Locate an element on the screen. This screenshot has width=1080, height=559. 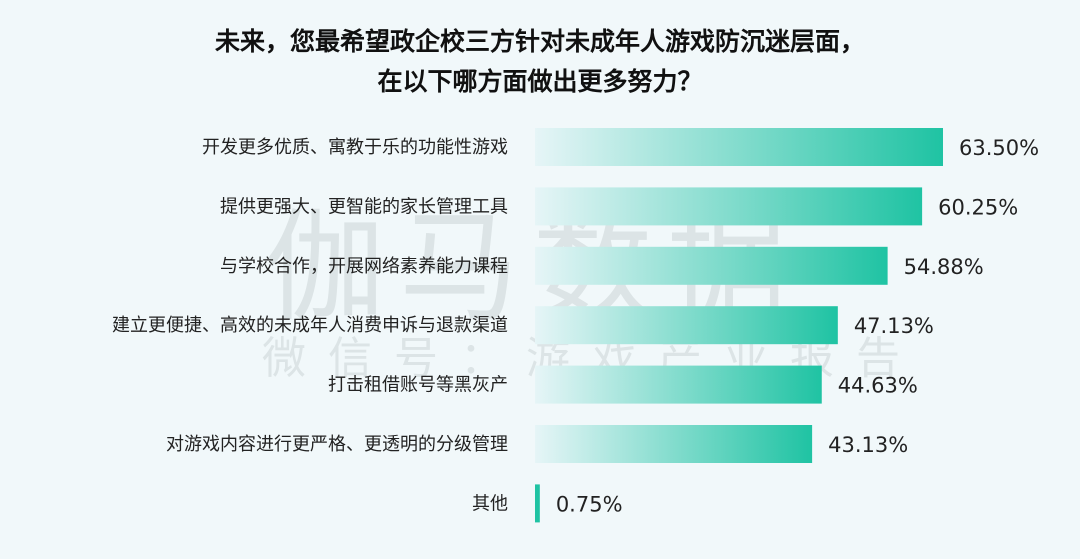
title-line-1: 未来，您最希望政企校三方针对未成年人游戏防沉迷层面， is located at coordinates (539, 41).